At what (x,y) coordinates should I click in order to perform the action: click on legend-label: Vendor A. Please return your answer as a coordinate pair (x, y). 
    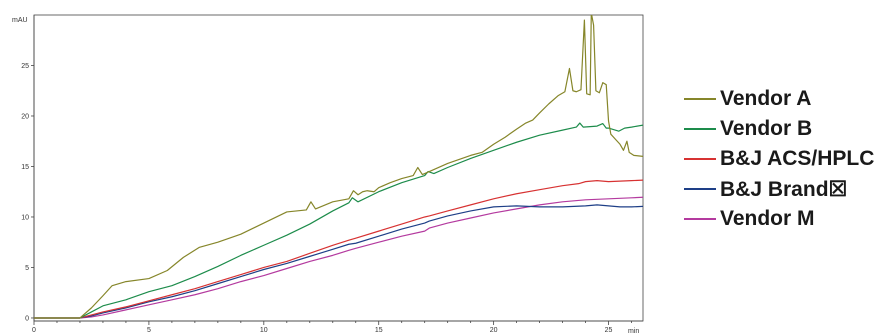
    Looking at the image, I should click on (766, 98).